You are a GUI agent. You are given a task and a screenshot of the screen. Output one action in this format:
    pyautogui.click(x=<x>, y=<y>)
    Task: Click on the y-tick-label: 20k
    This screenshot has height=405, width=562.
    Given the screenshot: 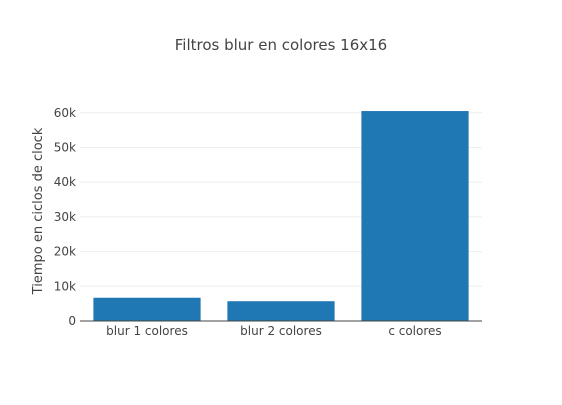 What is the action you would take?
    pyautogui.click(x=65, y=252)
    